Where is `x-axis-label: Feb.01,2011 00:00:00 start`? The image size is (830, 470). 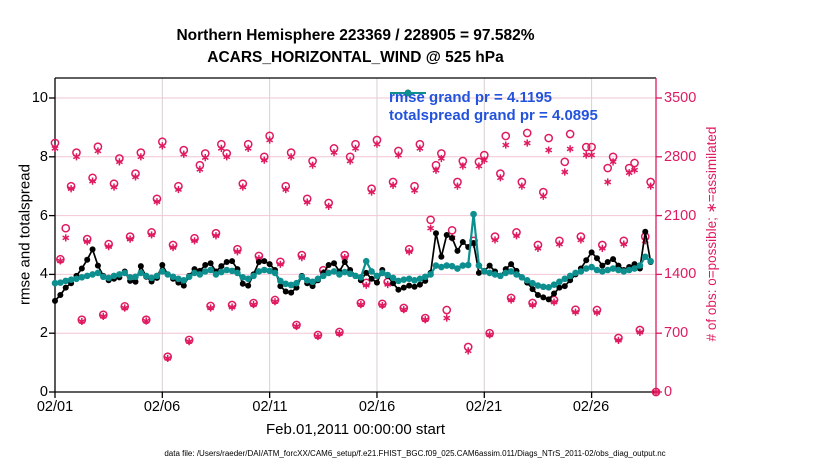
x-axis-label: Feb.01,2011 00:00:00 start is located at coordinates (355, 429).